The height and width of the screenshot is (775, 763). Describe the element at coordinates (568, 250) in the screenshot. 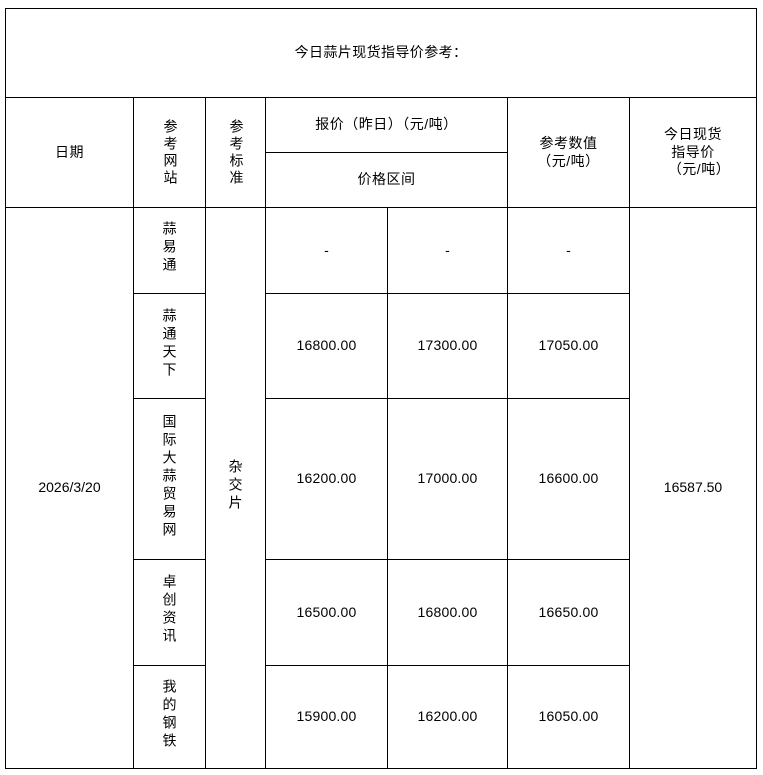

I see `cell-reference-value: -` at that location.